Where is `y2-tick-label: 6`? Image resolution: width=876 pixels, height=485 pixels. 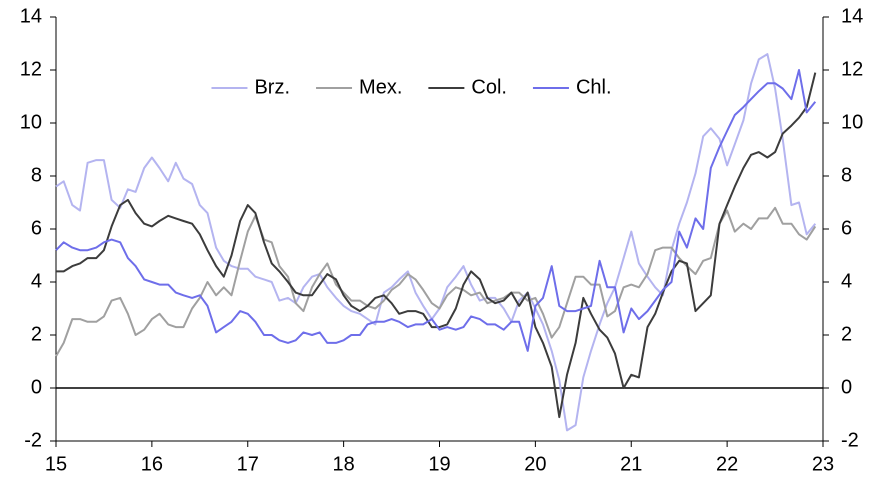 y2-tick-label: 6 is located at coordinates (846, 228).